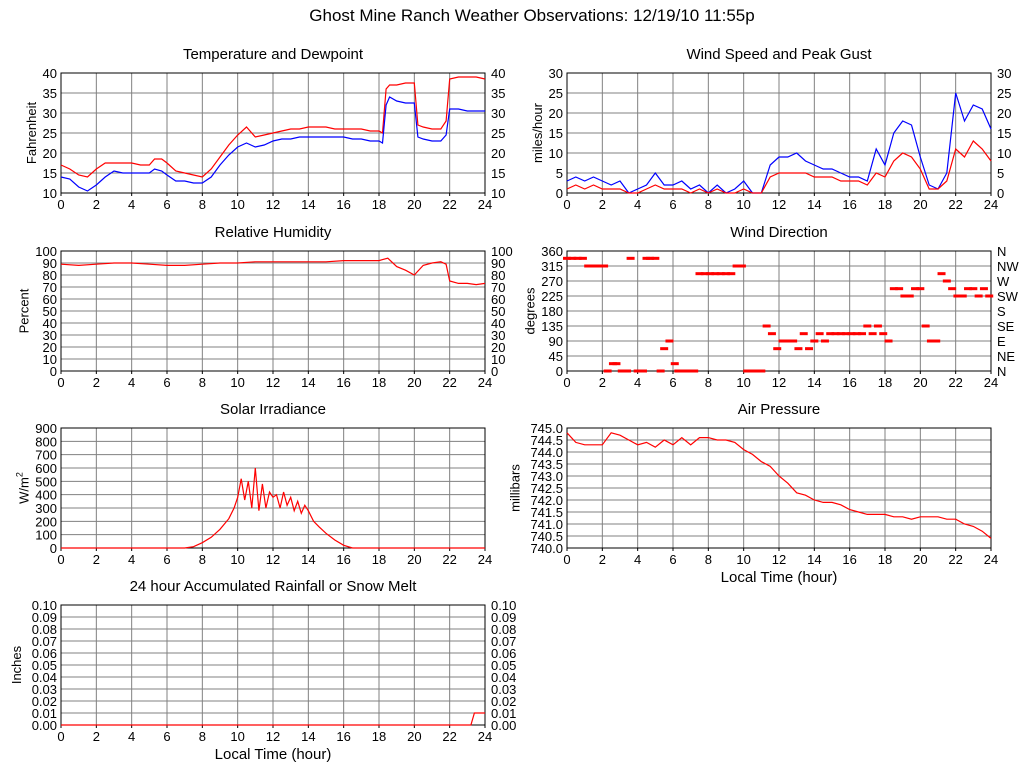 The height and width of the screenshot is (768, 1024). Describe the element at coordinates (20, 474) in the screenshot. I see `y-axis-label-sup: 2` at that location.